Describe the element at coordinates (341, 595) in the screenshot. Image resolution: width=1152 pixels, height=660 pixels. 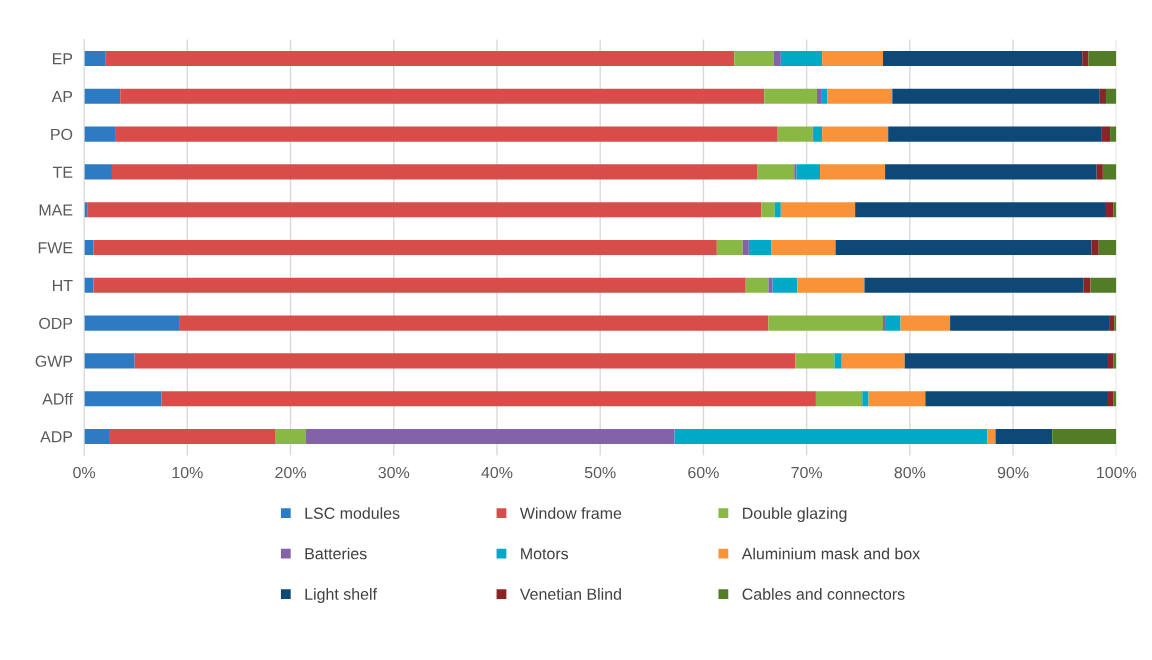
I see `legend-label: Light shelf` at that location.